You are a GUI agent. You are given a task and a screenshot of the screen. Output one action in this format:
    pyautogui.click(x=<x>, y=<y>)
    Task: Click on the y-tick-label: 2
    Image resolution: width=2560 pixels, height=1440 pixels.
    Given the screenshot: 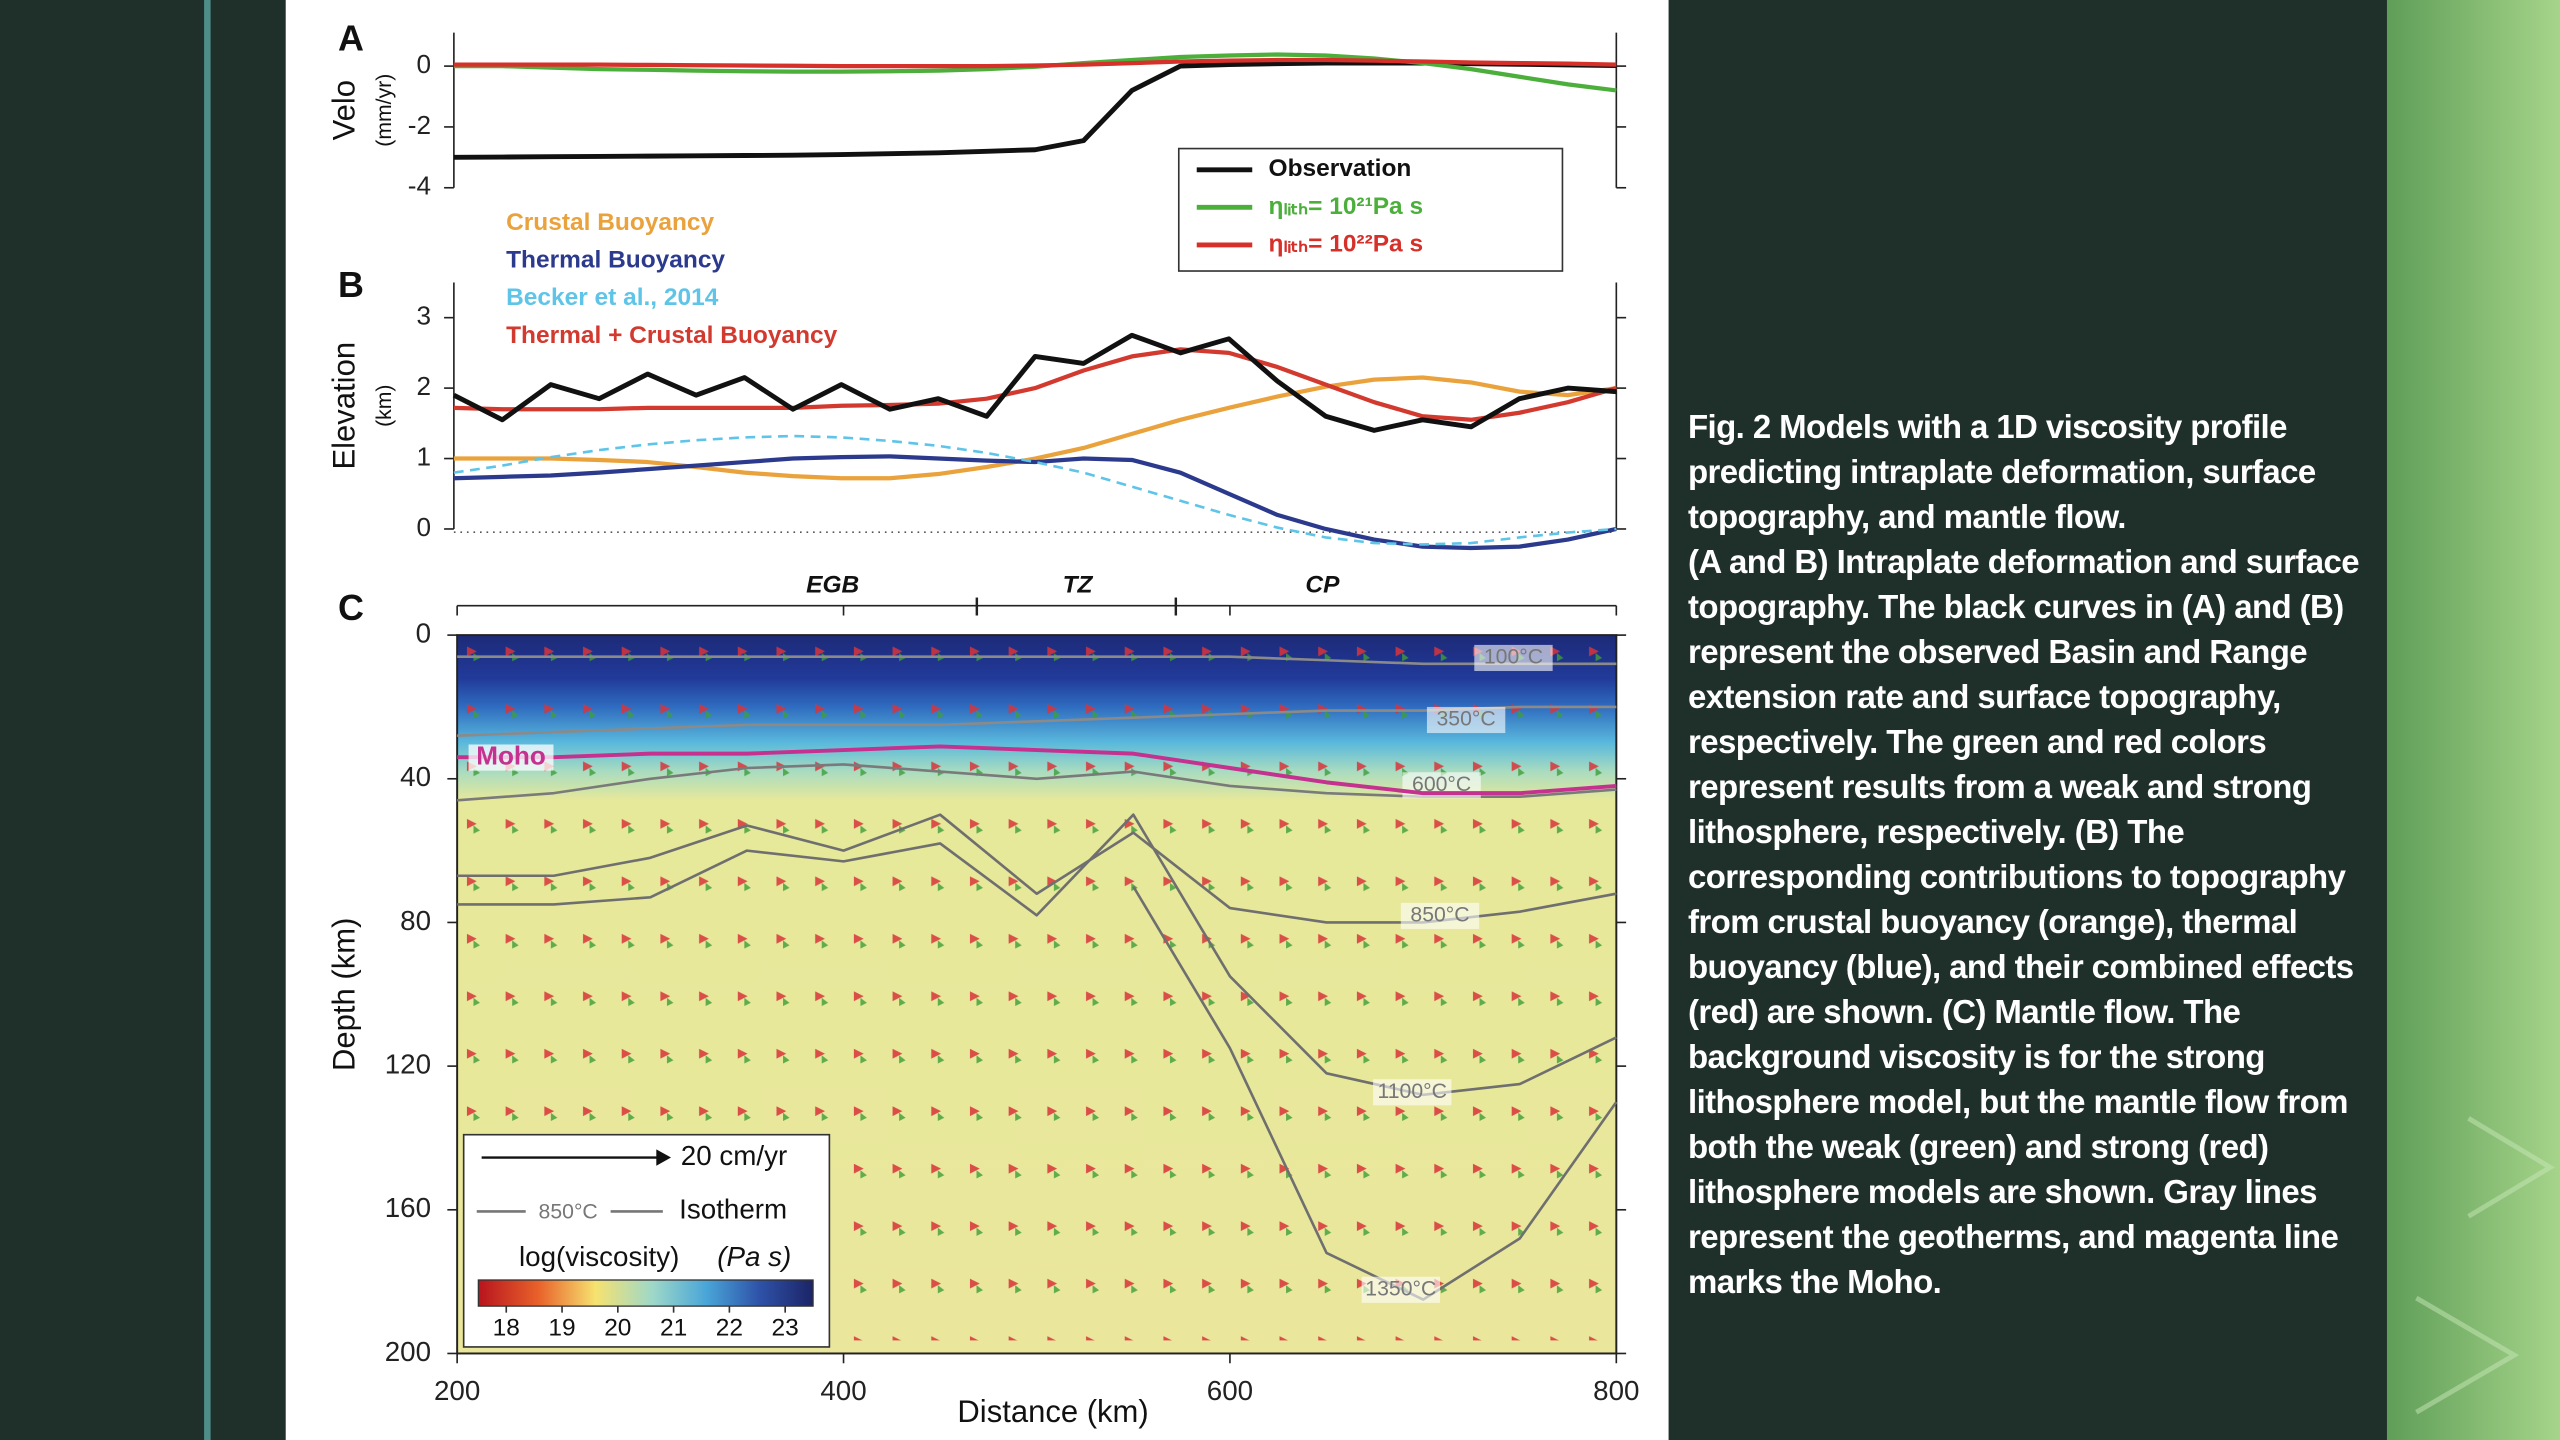 What is the action you would take?
    pyautogui.click(x=423, y=386)
    